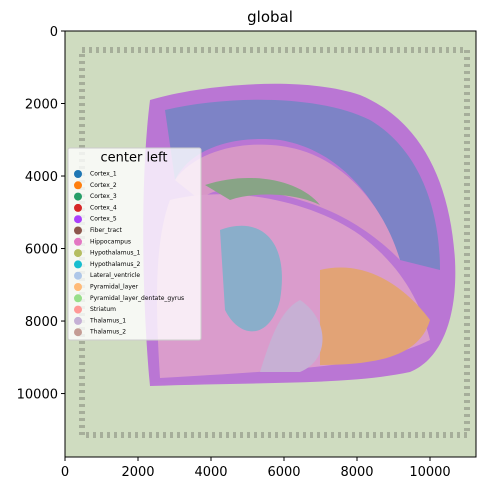  Describe the element at coordinates (115, 253) in the screenshot. I see `legend-label: Hypothalamus_1` at that location.